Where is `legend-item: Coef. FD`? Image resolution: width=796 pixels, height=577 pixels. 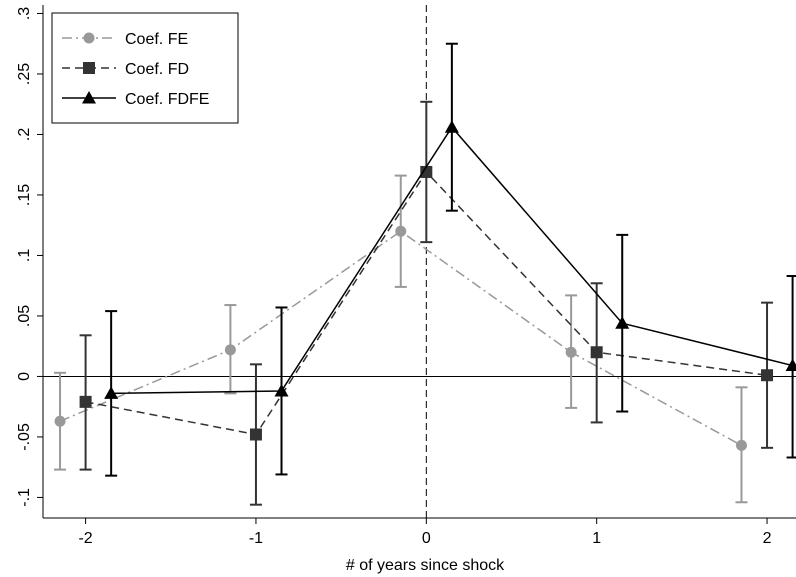
legend-item: Coef. FD is located at coordinates (125, 69).